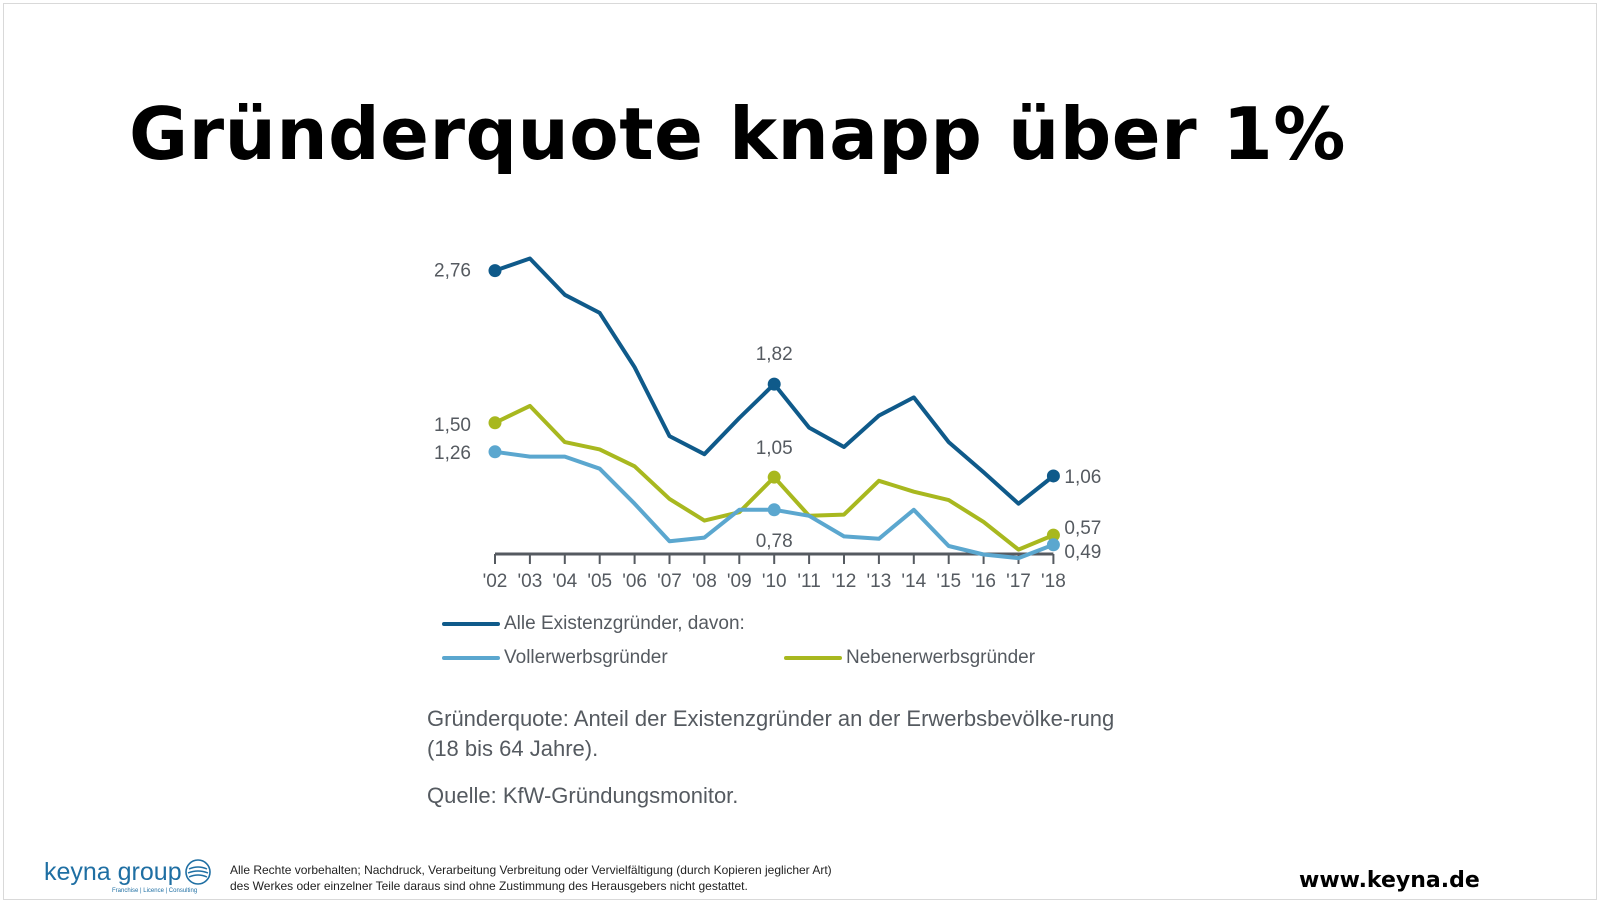  Describe the element at coordinates (844, 581) in the screenshot. I see `x-tick-label-10: '12` at that location.